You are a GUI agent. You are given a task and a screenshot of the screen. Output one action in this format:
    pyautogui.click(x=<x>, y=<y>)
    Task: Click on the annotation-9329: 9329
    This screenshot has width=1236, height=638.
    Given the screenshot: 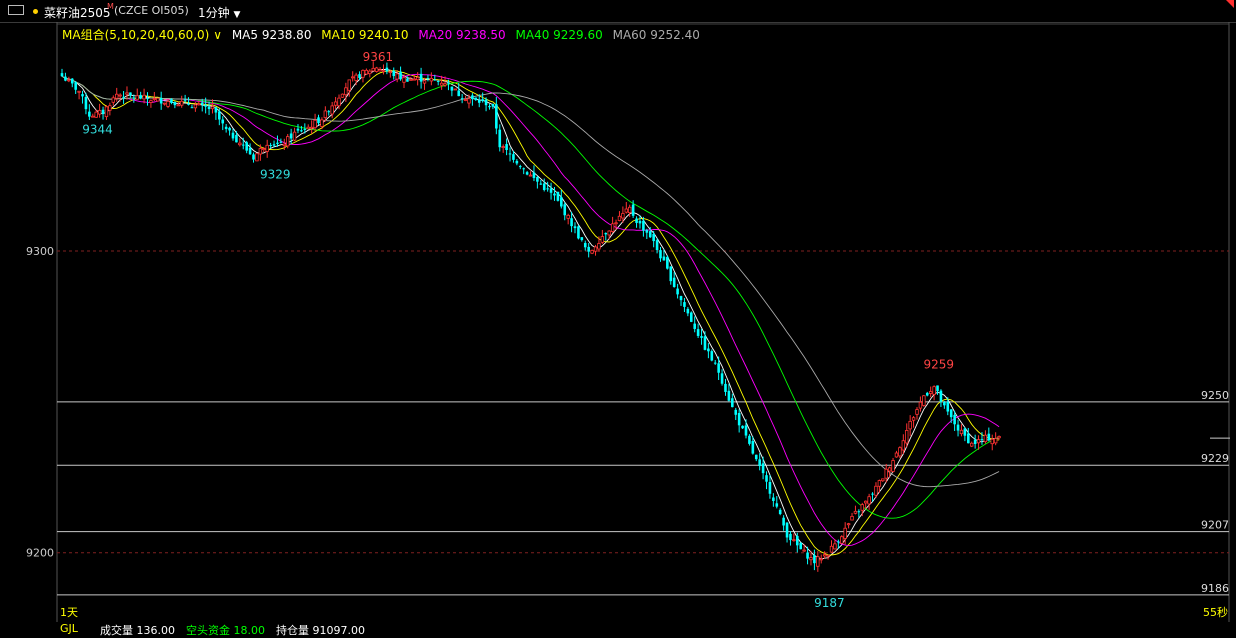 What is the action you would take?
    pyautogui.click(x=275, y=175)
    